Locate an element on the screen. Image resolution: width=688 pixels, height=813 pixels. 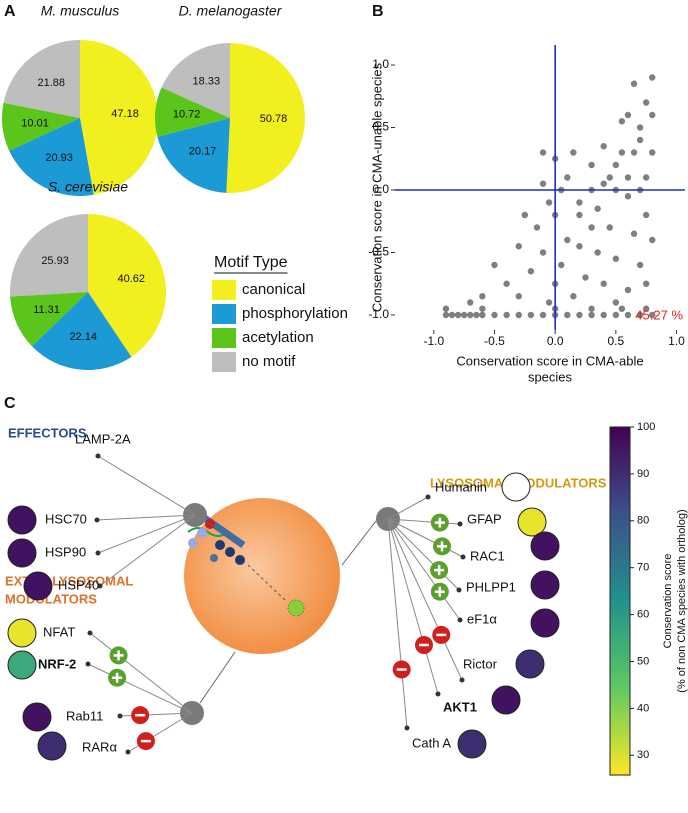
slice-label: 40.62 is located at coordinates (132, 279).